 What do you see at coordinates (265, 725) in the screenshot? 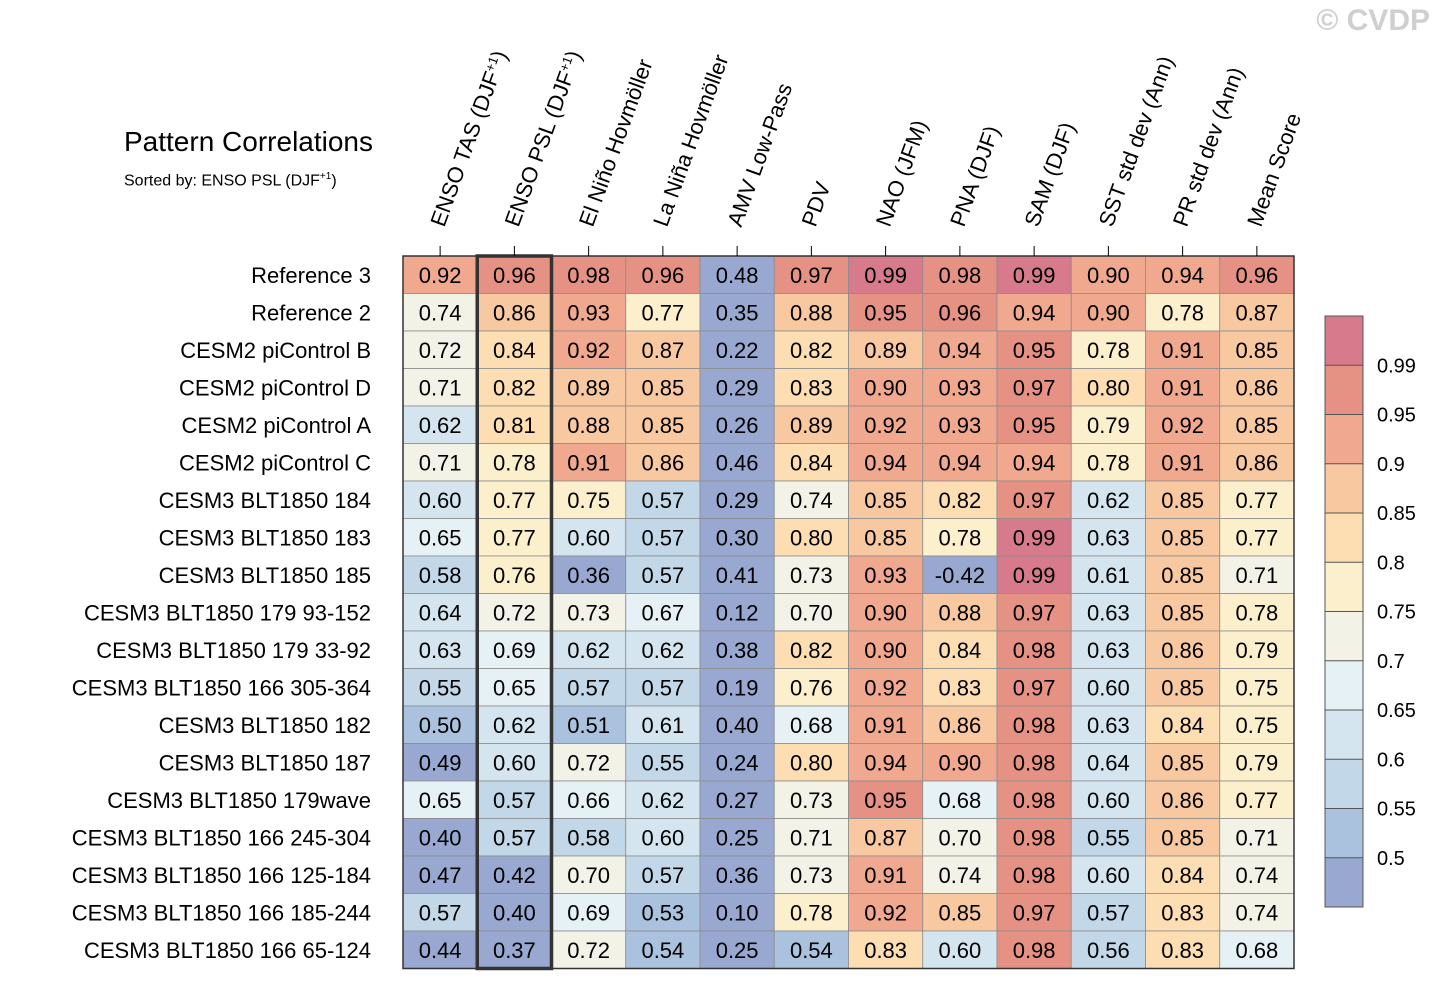
I see `row-label: CESM3 BLT1850 182` at bounding box center [265, 725].